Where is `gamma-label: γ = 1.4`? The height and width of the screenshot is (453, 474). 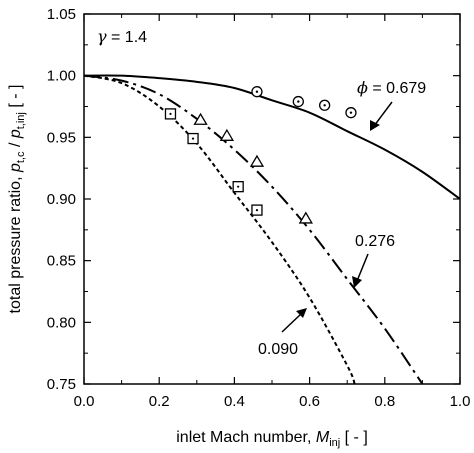 gamma-label: γ = 1.4 is located at coordinates (122, 36).